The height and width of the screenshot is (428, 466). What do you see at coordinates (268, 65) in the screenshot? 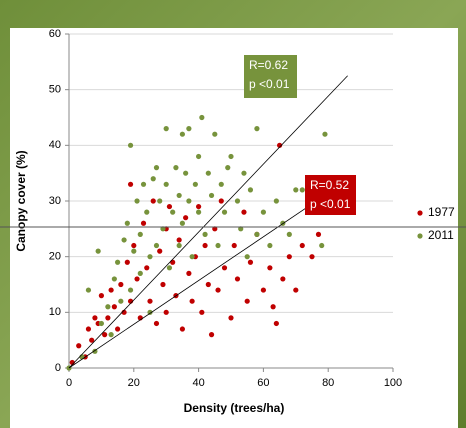
I see `annotation-text: R=0.62` at bounding box center [268, 65].